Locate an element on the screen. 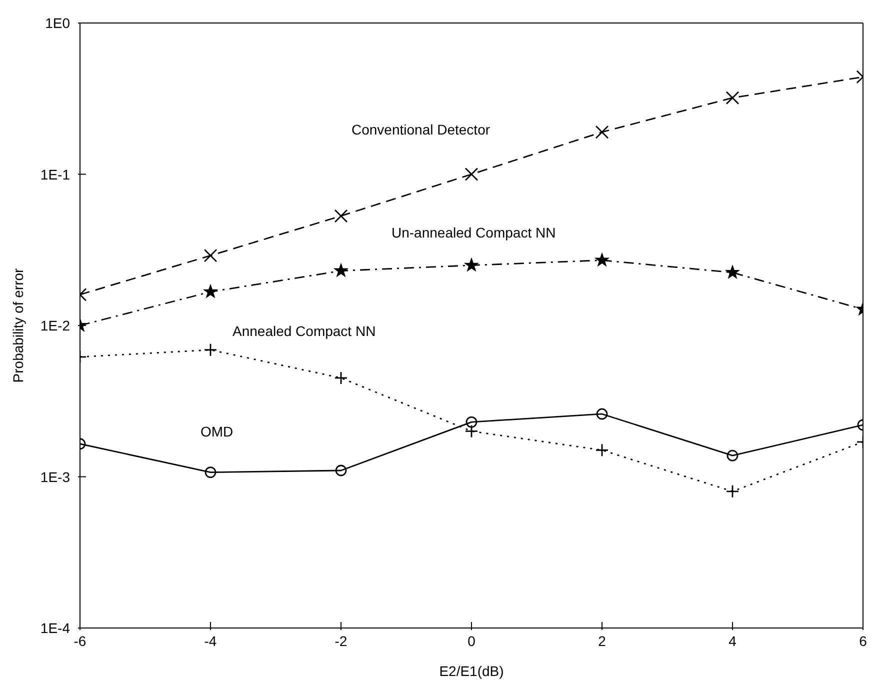 Image resolution: width=882 pixels, height=699 pixels. x-tick-label: 2 is located at coordinates (602, 641).